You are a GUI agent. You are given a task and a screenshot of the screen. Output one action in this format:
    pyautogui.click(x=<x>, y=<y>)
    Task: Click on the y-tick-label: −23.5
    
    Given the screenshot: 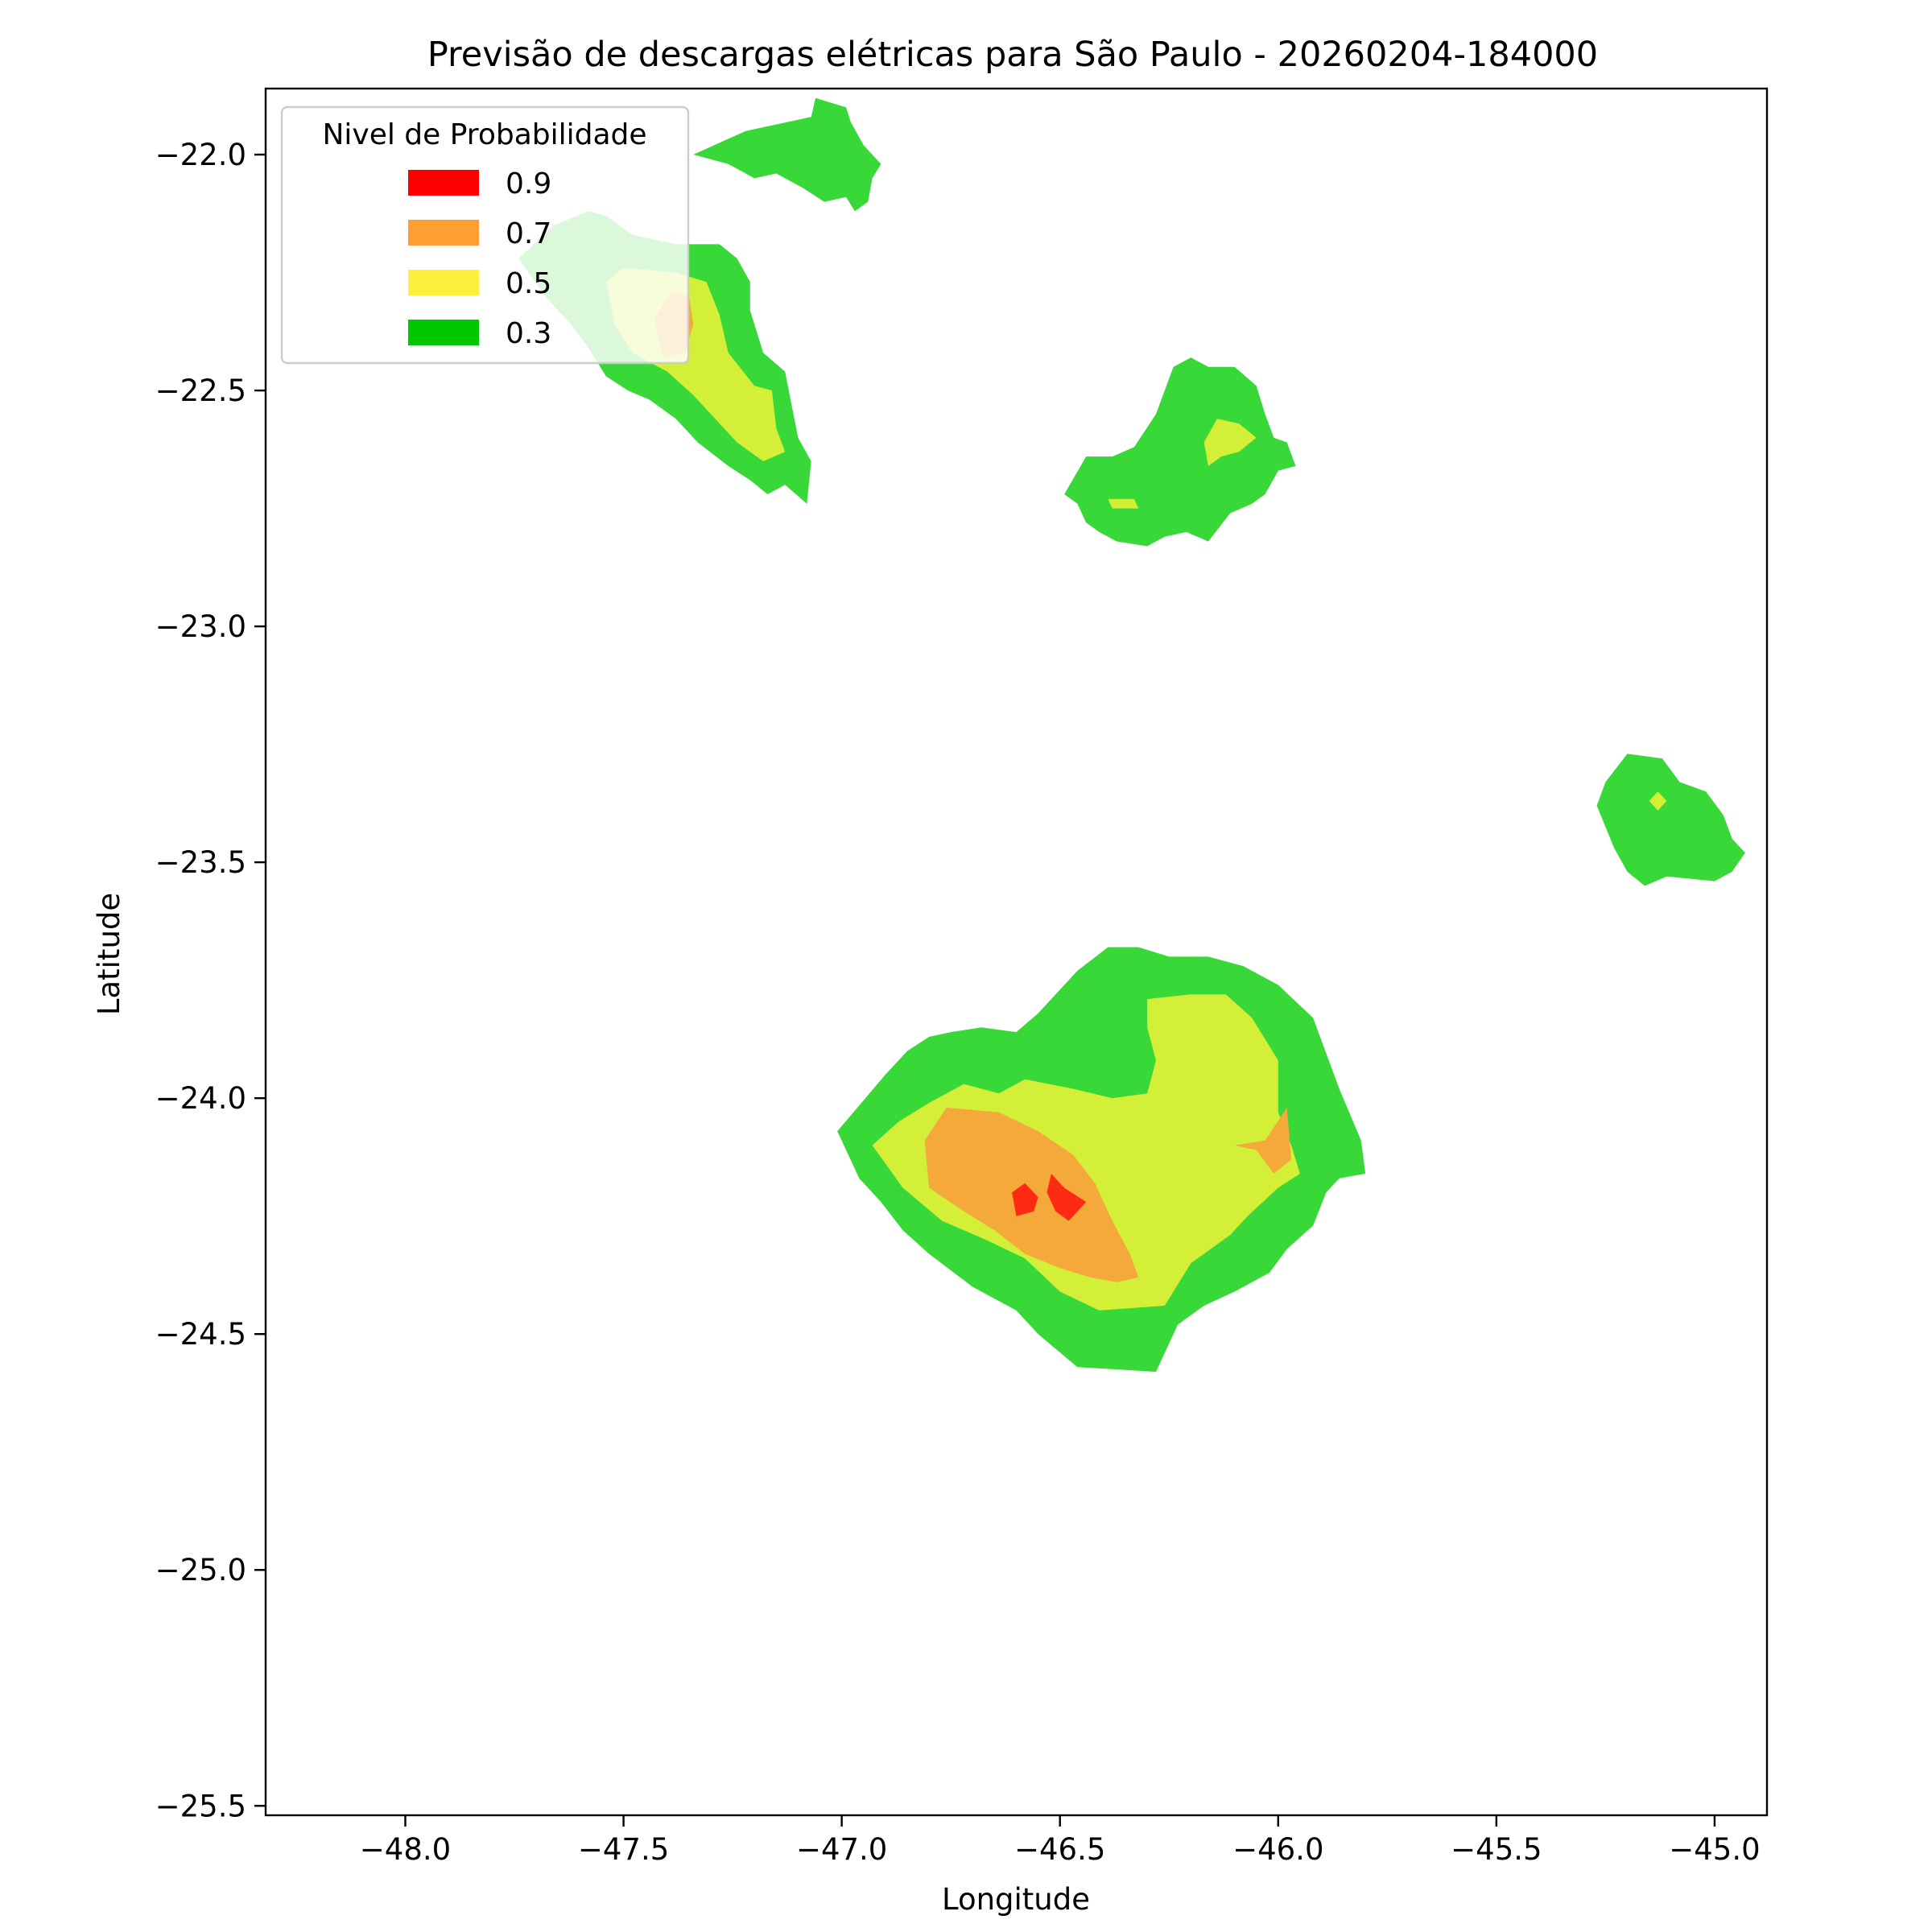 What is the action you would take?
    pyautogui.click(x=200, y=862)
    